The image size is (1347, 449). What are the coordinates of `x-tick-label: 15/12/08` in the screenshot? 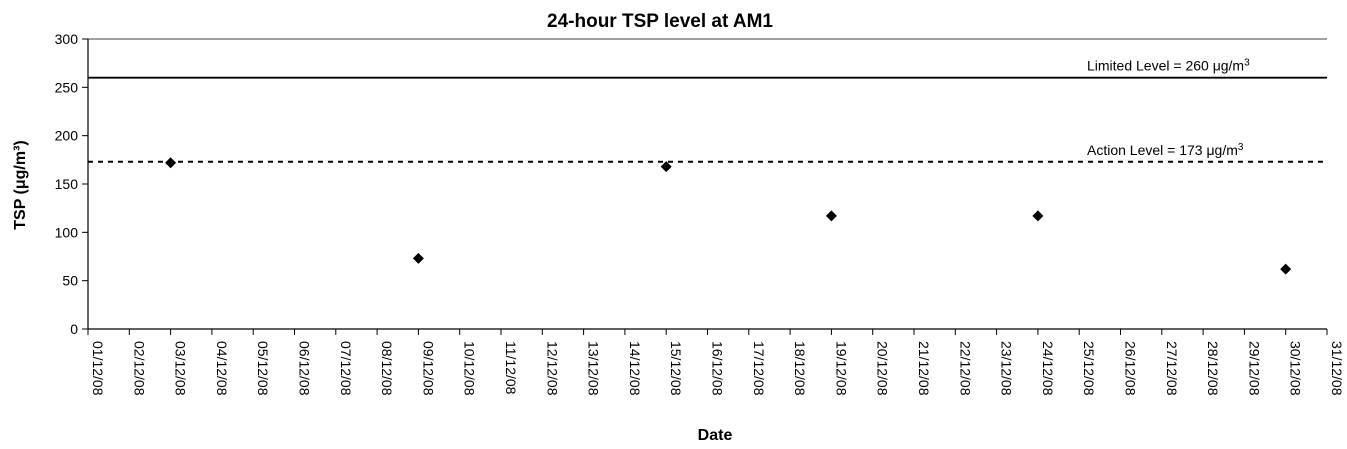 It's located at (676, 368).